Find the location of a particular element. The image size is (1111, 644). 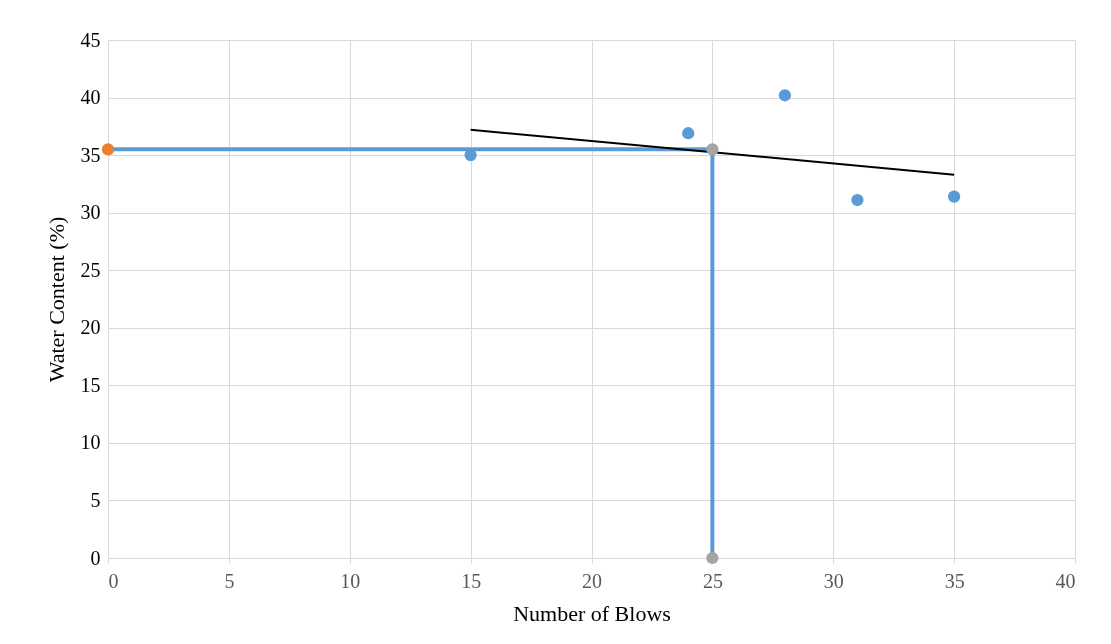

x-tick-label: 15 is located at coordinates (471, 580).